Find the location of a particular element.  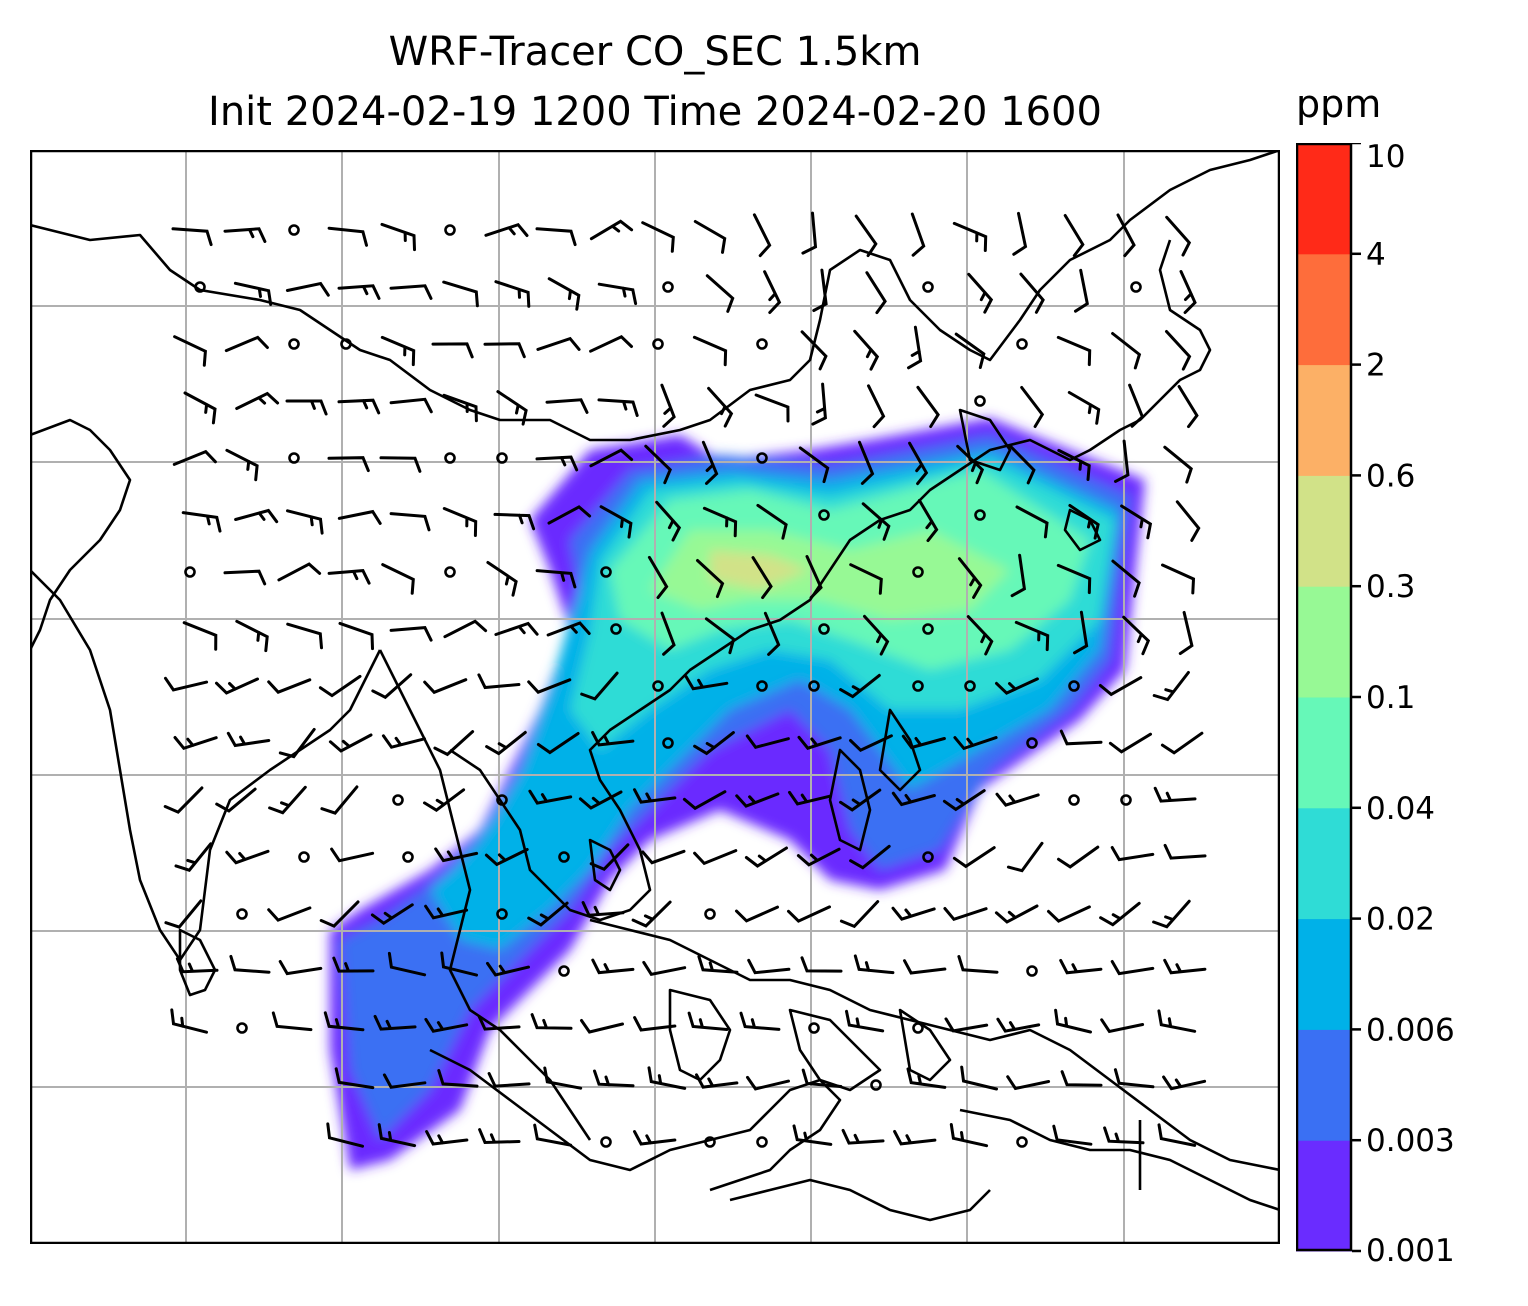

colorbar-tick-label: 0.1 is located at coordinates (1390, 698).